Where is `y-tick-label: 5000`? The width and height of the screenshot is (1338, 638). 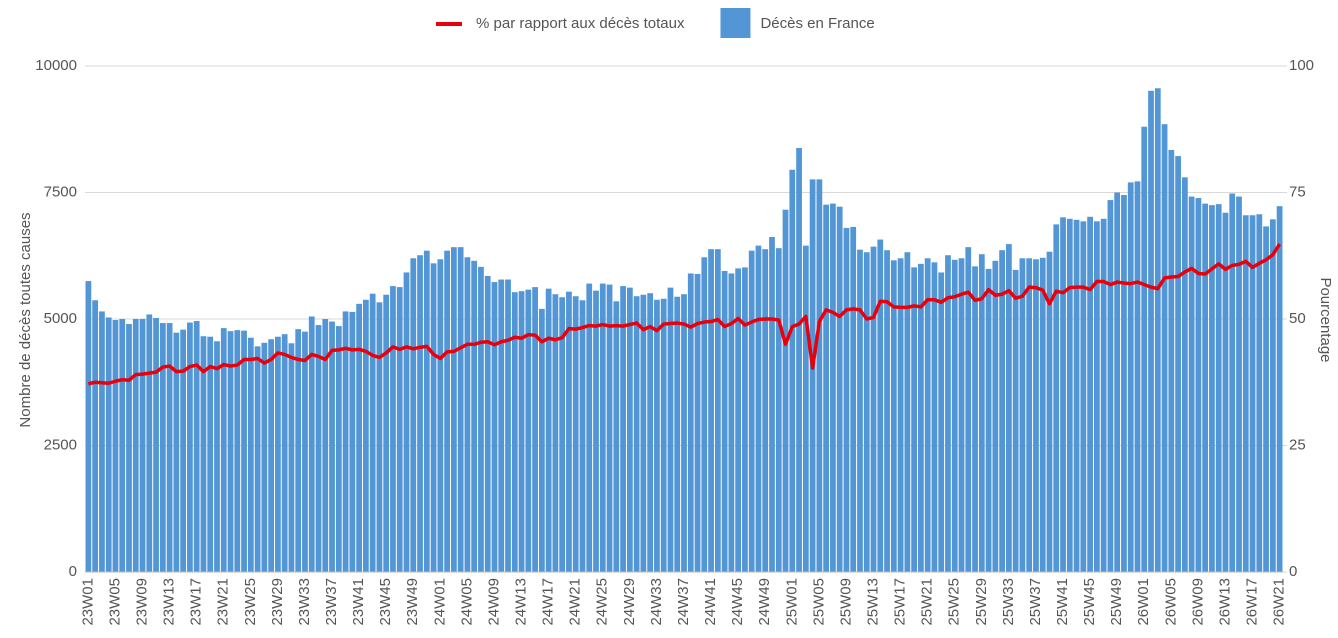
y-tick-label: 5000 is located at coordinates (60, 318).